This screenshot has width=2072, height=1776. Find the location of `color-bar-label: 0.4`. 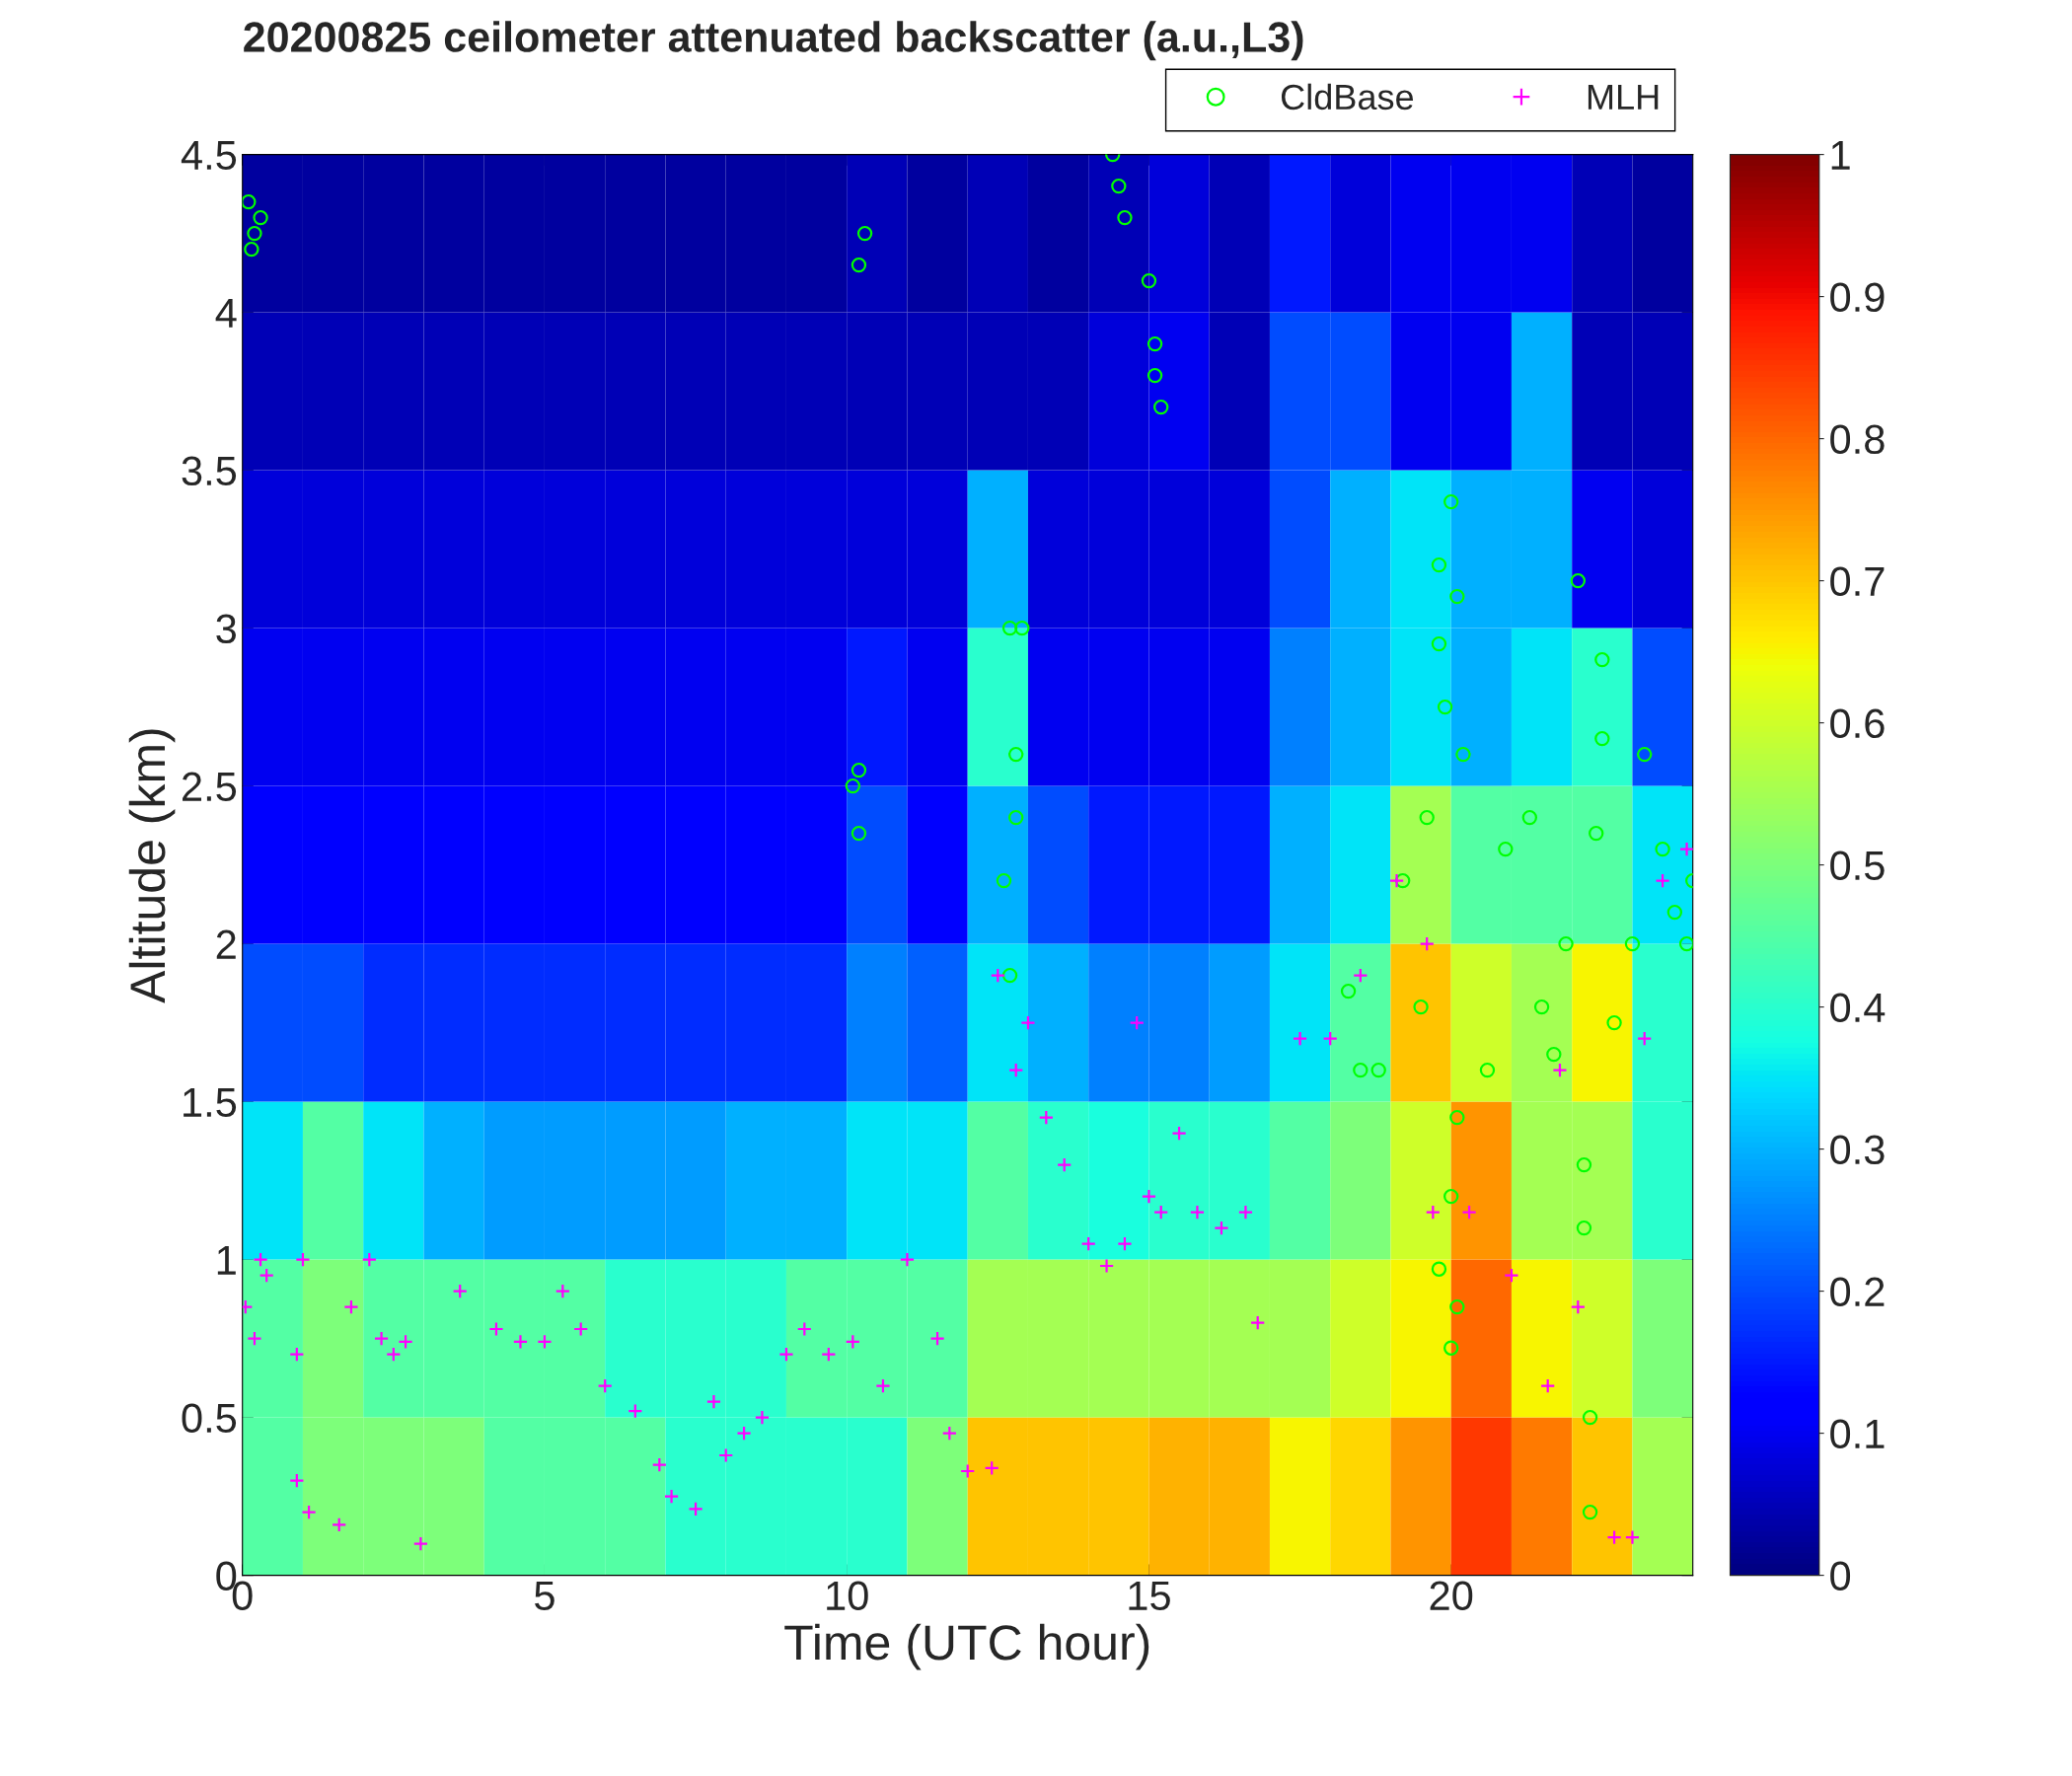

color-bar-label: 0.4 is located at coordinates (1858, 1008).